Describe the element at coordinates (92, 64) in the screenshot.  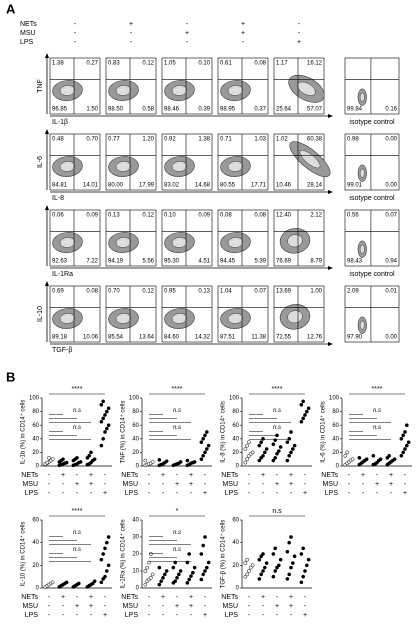
I see `quadrant-percent: 0.27` at that location.